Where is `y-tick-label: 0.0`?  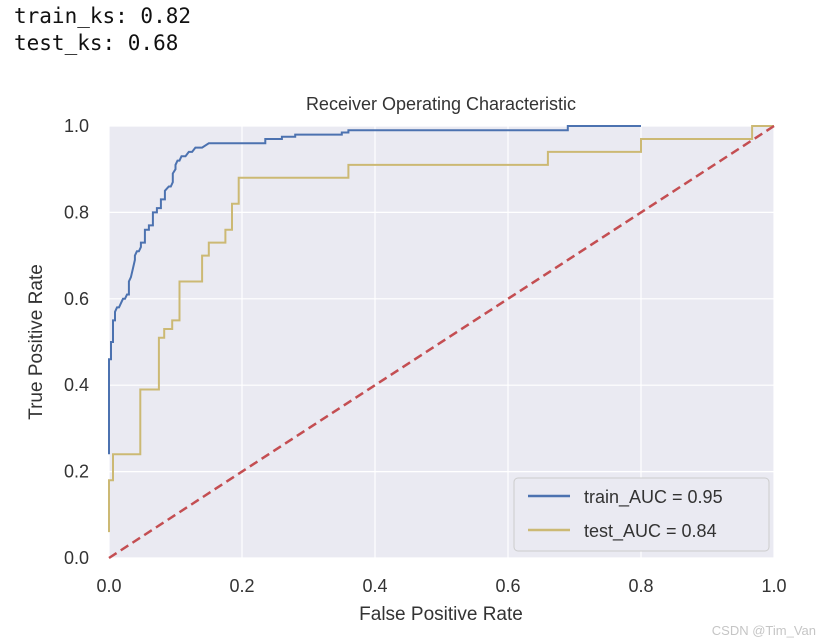 y-tick-label: 0.0 is located at coordinates (76, 558).